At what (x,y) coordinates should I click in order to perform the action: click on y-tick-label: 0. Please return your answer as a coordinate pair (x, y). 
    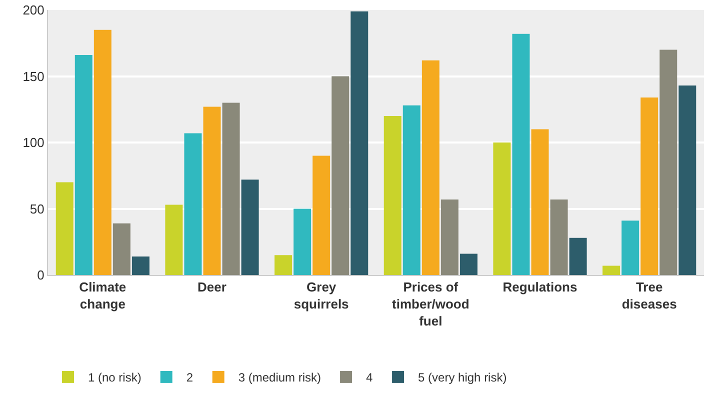
    Looking at the image, I should click on (40, 275).